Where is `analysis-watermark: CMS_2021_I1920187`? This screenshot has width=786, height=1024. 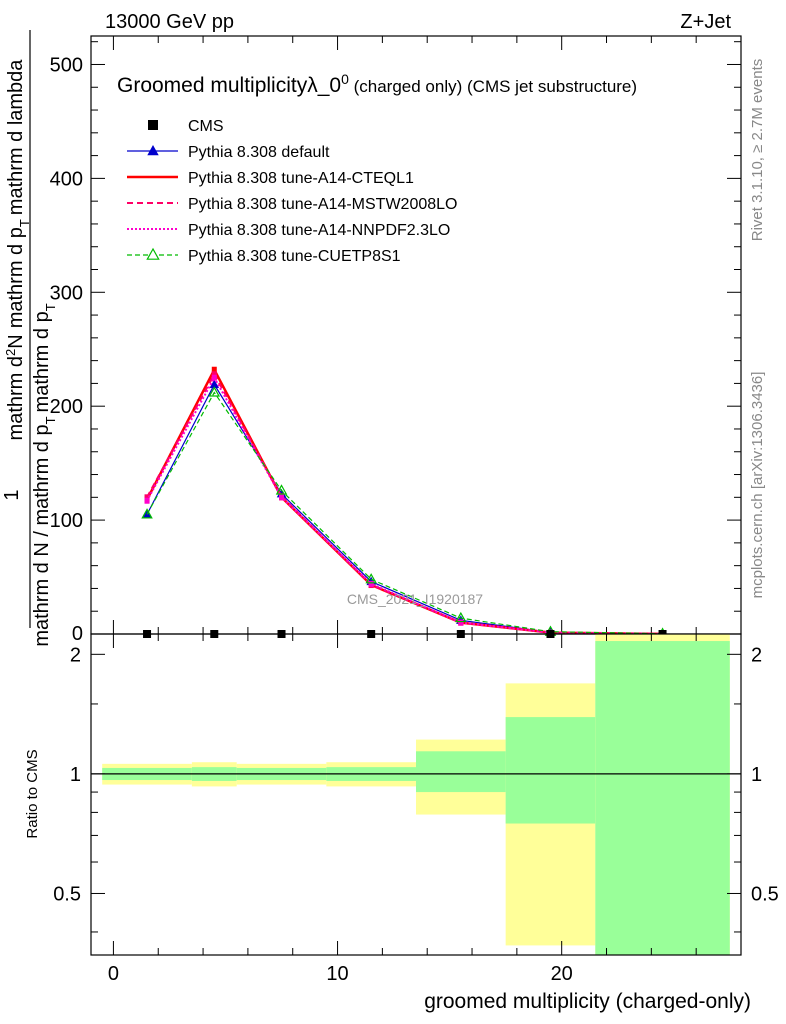
analysis-watermark: CMS_2021_I1920187 is located at coordinates (415, 599).